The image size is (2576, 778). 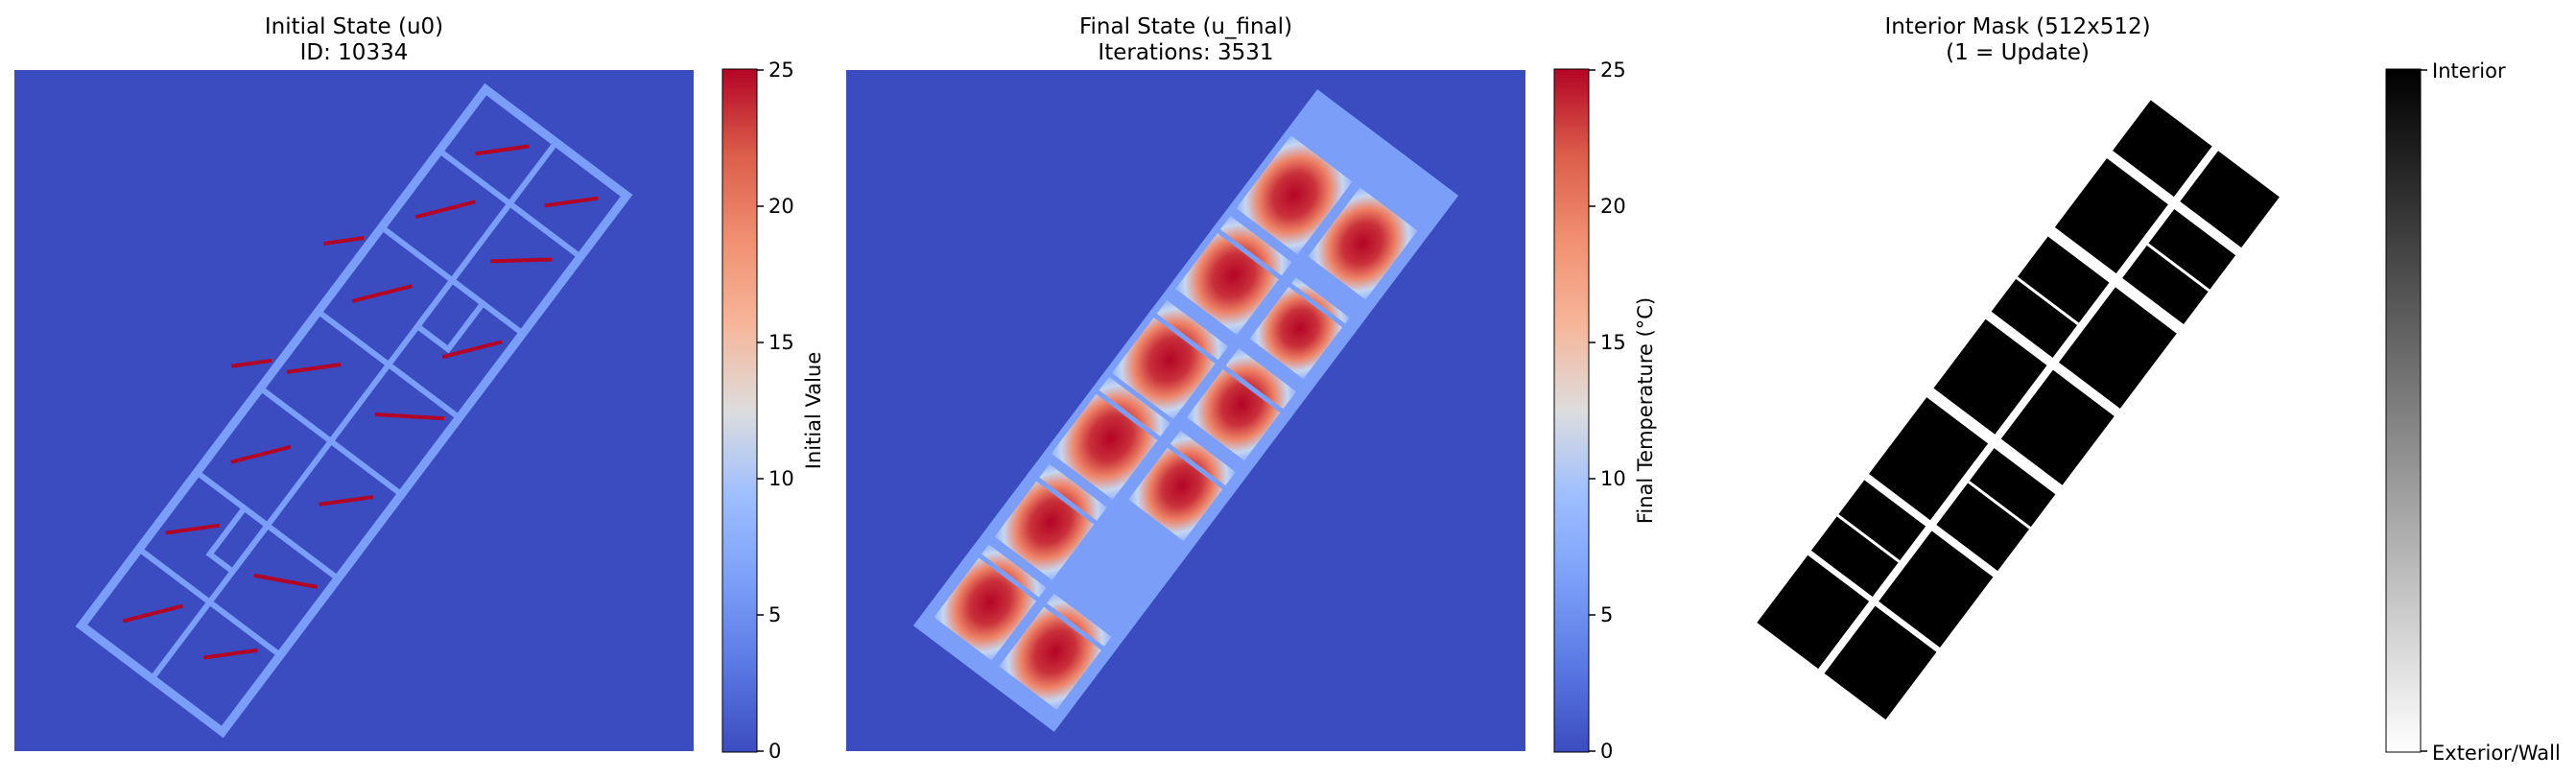 I want to click on panel1-colorbar: 0 5 10 15 20 25 Initial Value, so click(x=773, y=411).